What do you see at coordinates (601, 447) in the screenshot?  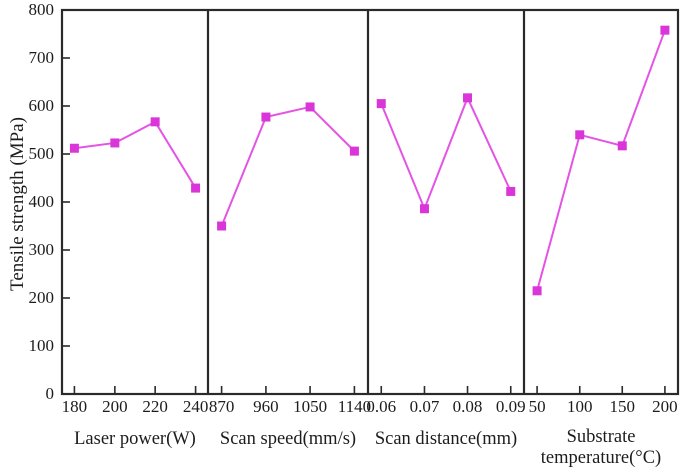 I see `x-axis-title-substrate-temperature: Substrate temperature(°C)` at bounding box center [601, 447].